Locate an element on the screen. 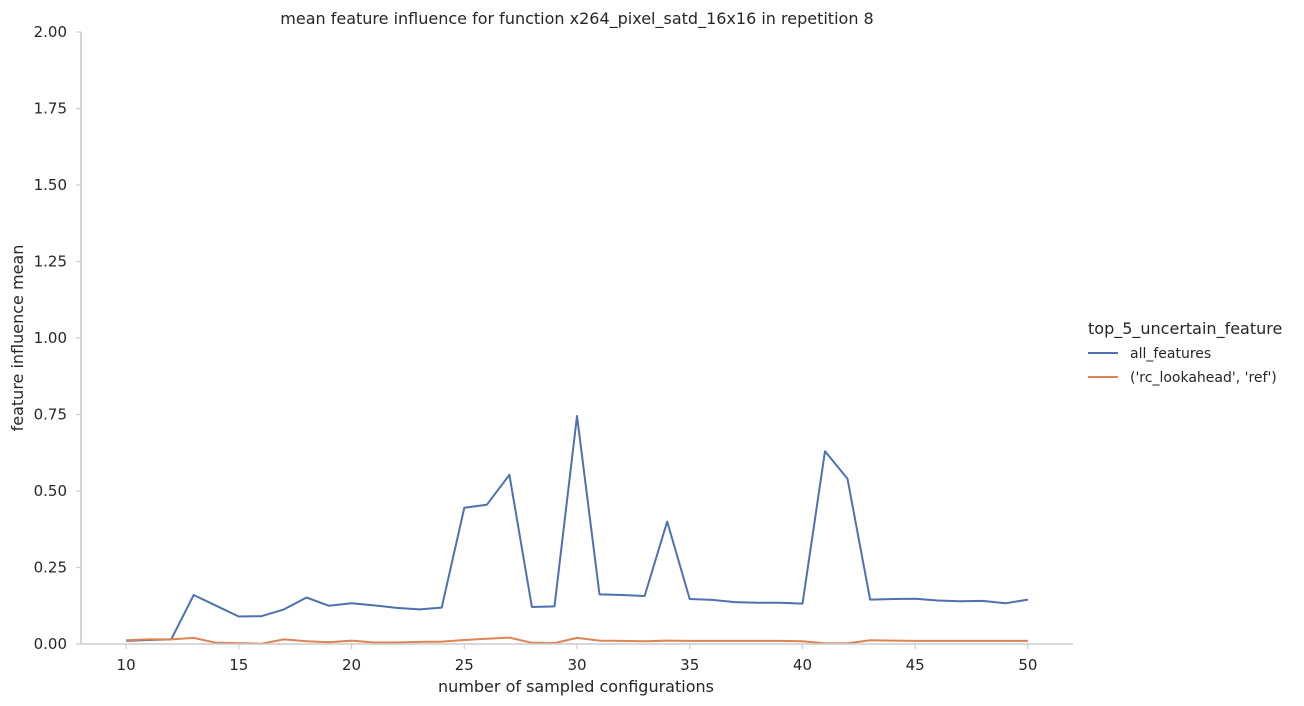 The height and width of the screenshot is (706, 1304). y-tick-label: 1.75 is located at coordinates (50, 109).